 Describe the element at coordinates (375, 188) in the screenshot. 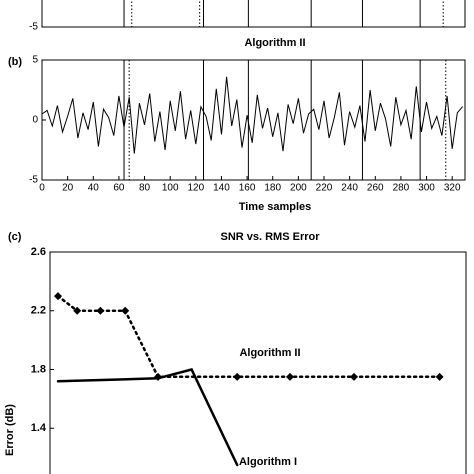

I see `x-tick-label: 260` at that location.